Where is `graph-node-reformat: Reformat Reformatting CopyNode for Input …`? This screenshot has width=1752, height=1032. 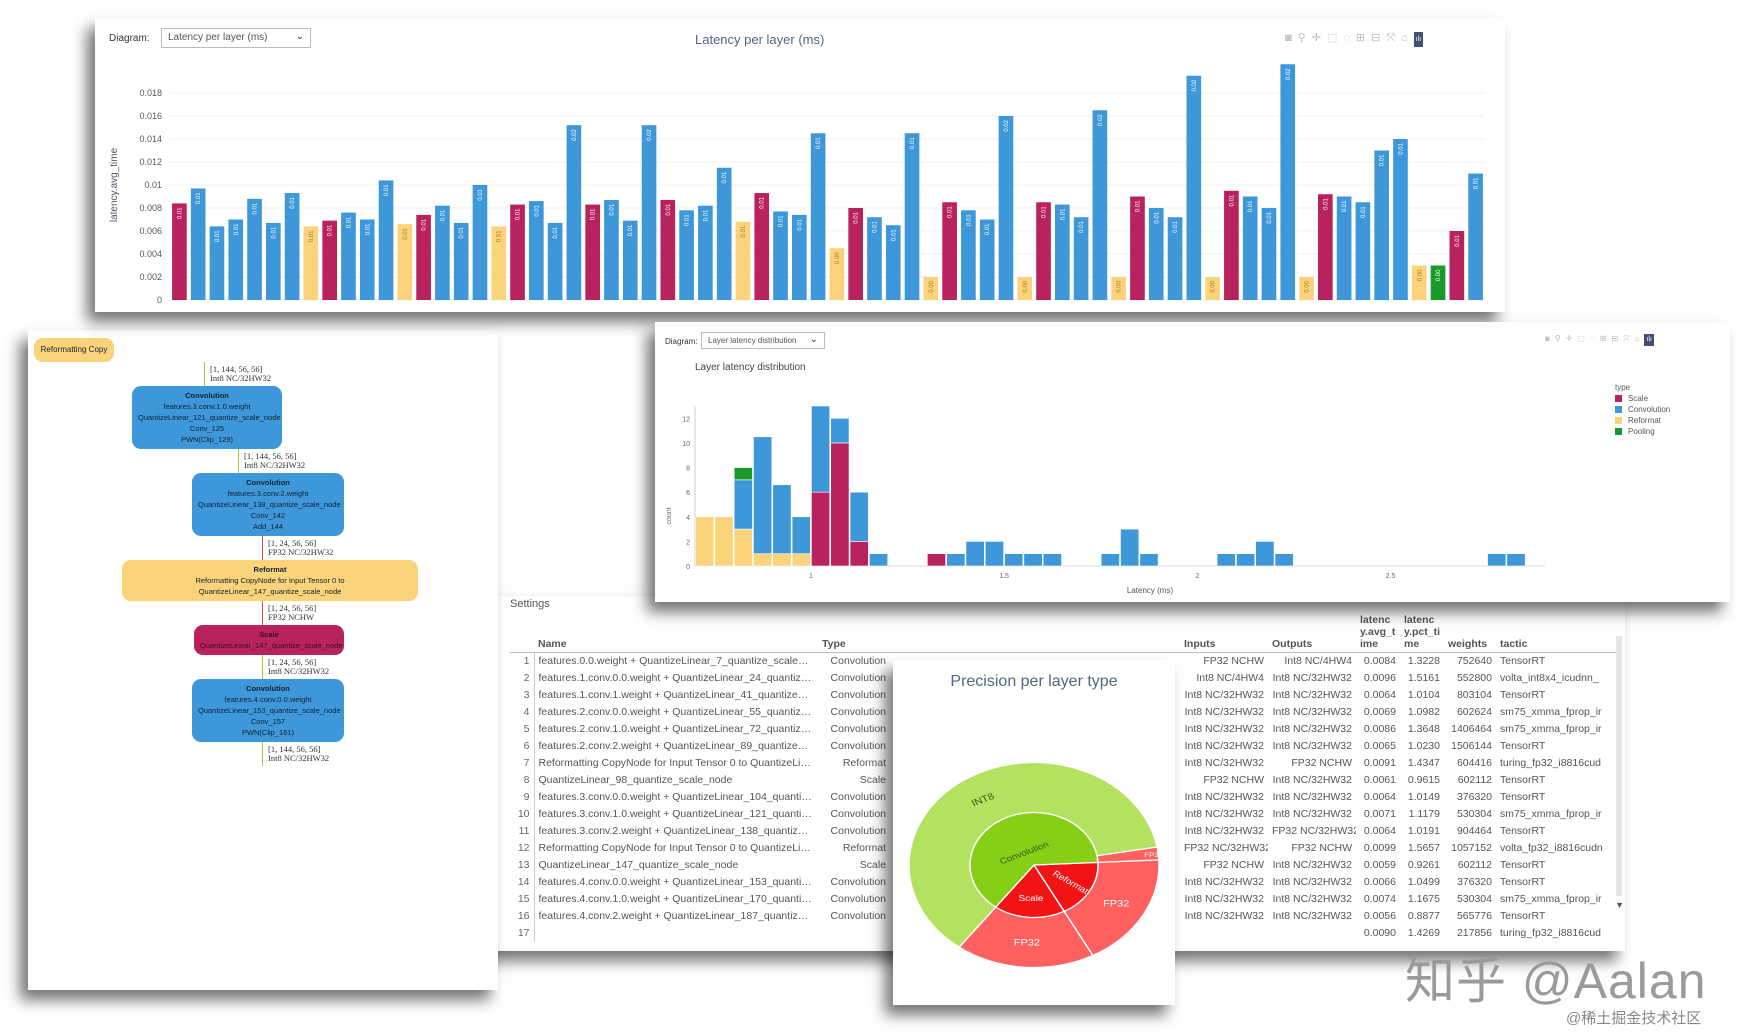 graph-node-reformat: Reformat Reformatting CopyNode for Input … is located at coordinates (270, 580).